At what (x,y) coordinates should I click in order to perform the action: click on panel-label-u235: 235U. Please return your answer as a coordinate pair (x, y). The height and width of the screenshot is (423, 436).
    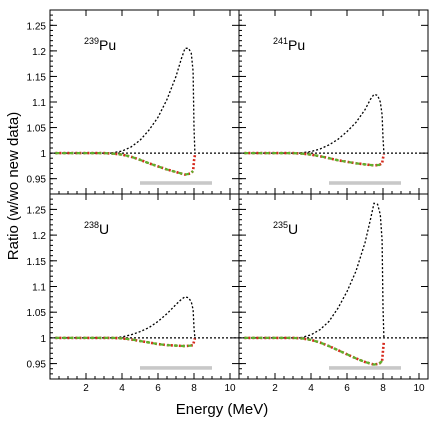
    Looking at the image, I should click on (285, 228).